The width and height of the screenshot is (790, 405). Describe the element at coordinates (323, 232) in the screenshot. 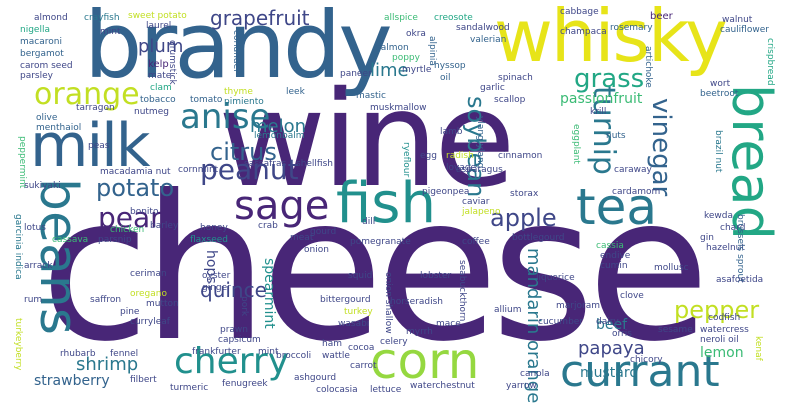

I see `word-gourd: gourd` at that location.